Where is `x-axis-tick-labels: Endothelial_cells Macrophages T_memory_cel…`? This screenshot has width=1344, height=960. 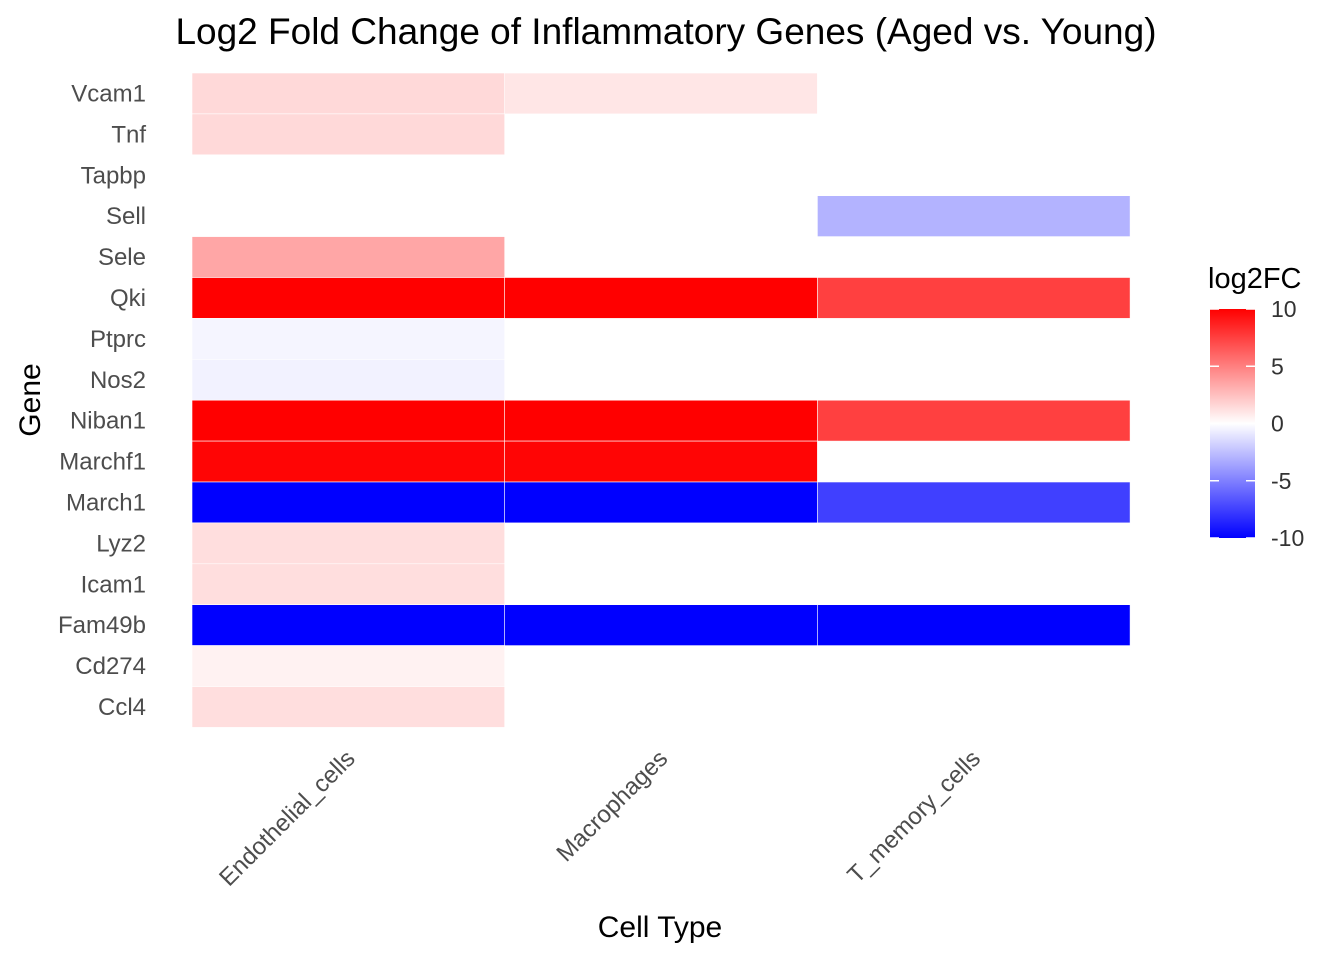 x-axis-tick-labels: Endothelial_cells Macrophages T_memory_cel… is located at coordinates (600, 818).